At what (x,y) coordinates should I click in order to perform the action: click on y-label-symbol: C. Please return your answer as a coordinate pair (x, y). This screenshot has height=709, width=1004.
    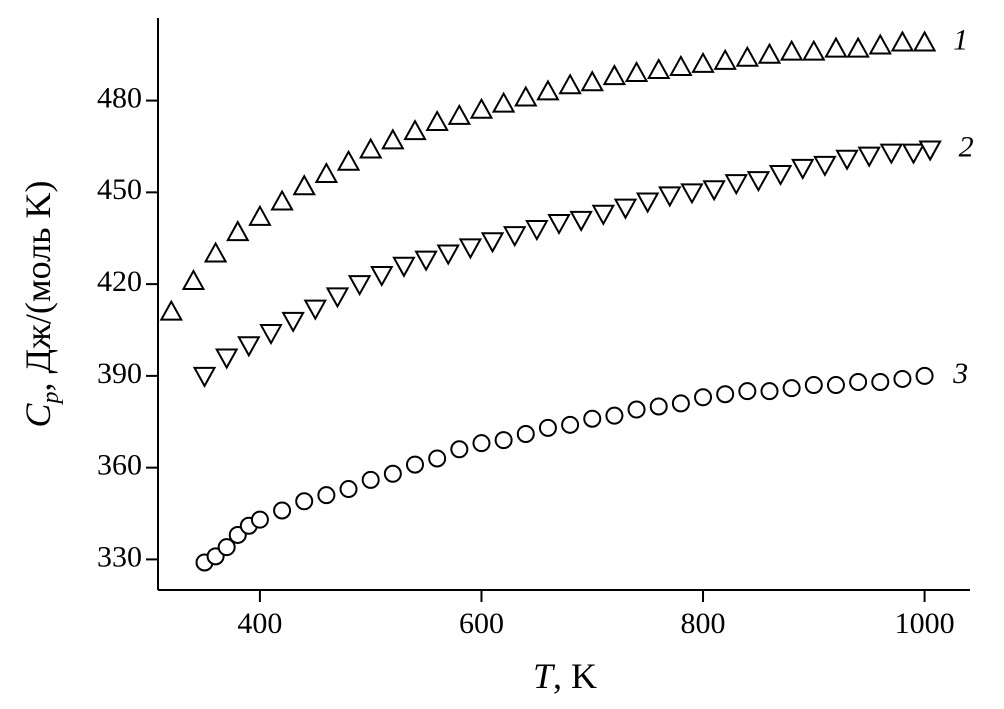
    Looking at the image, I should click on (38, 415).